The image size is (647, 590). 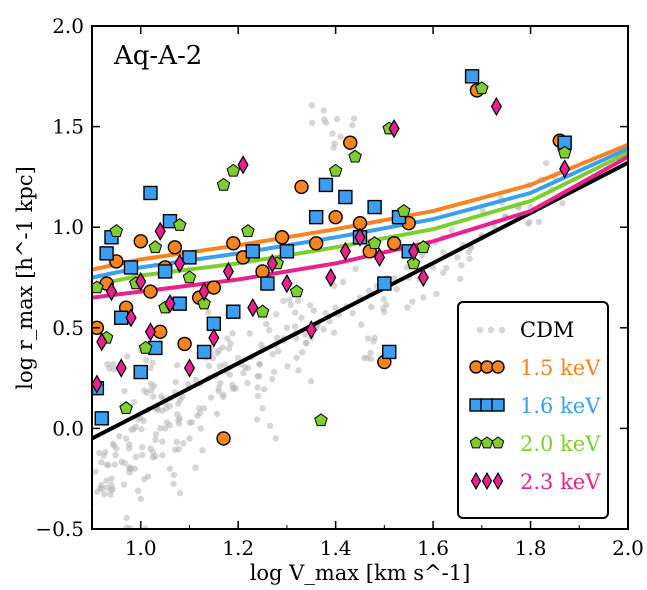 What do you see at coordinates (533, 410) in the screenshot?
I see `legend-box` at bounding box center [533, 410].